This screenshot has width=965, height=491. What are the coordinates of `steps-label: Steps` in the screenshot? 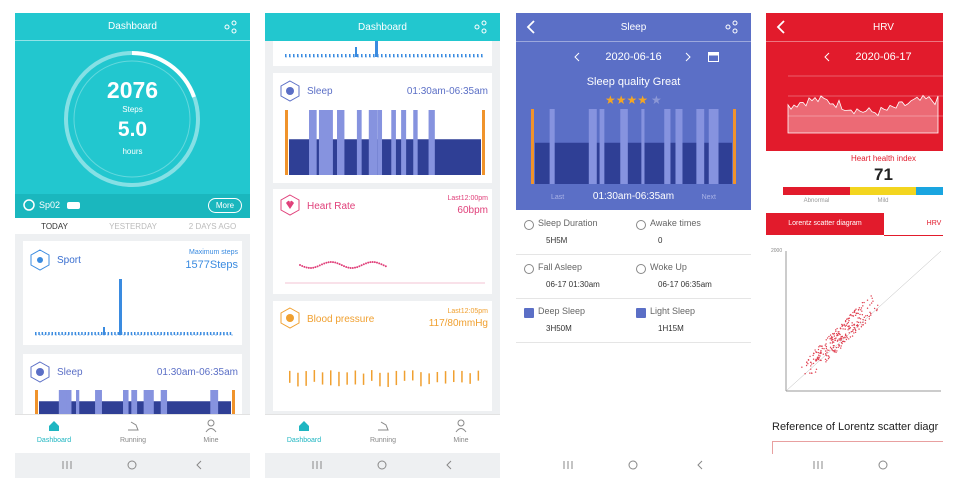 It's located at (132, 109).